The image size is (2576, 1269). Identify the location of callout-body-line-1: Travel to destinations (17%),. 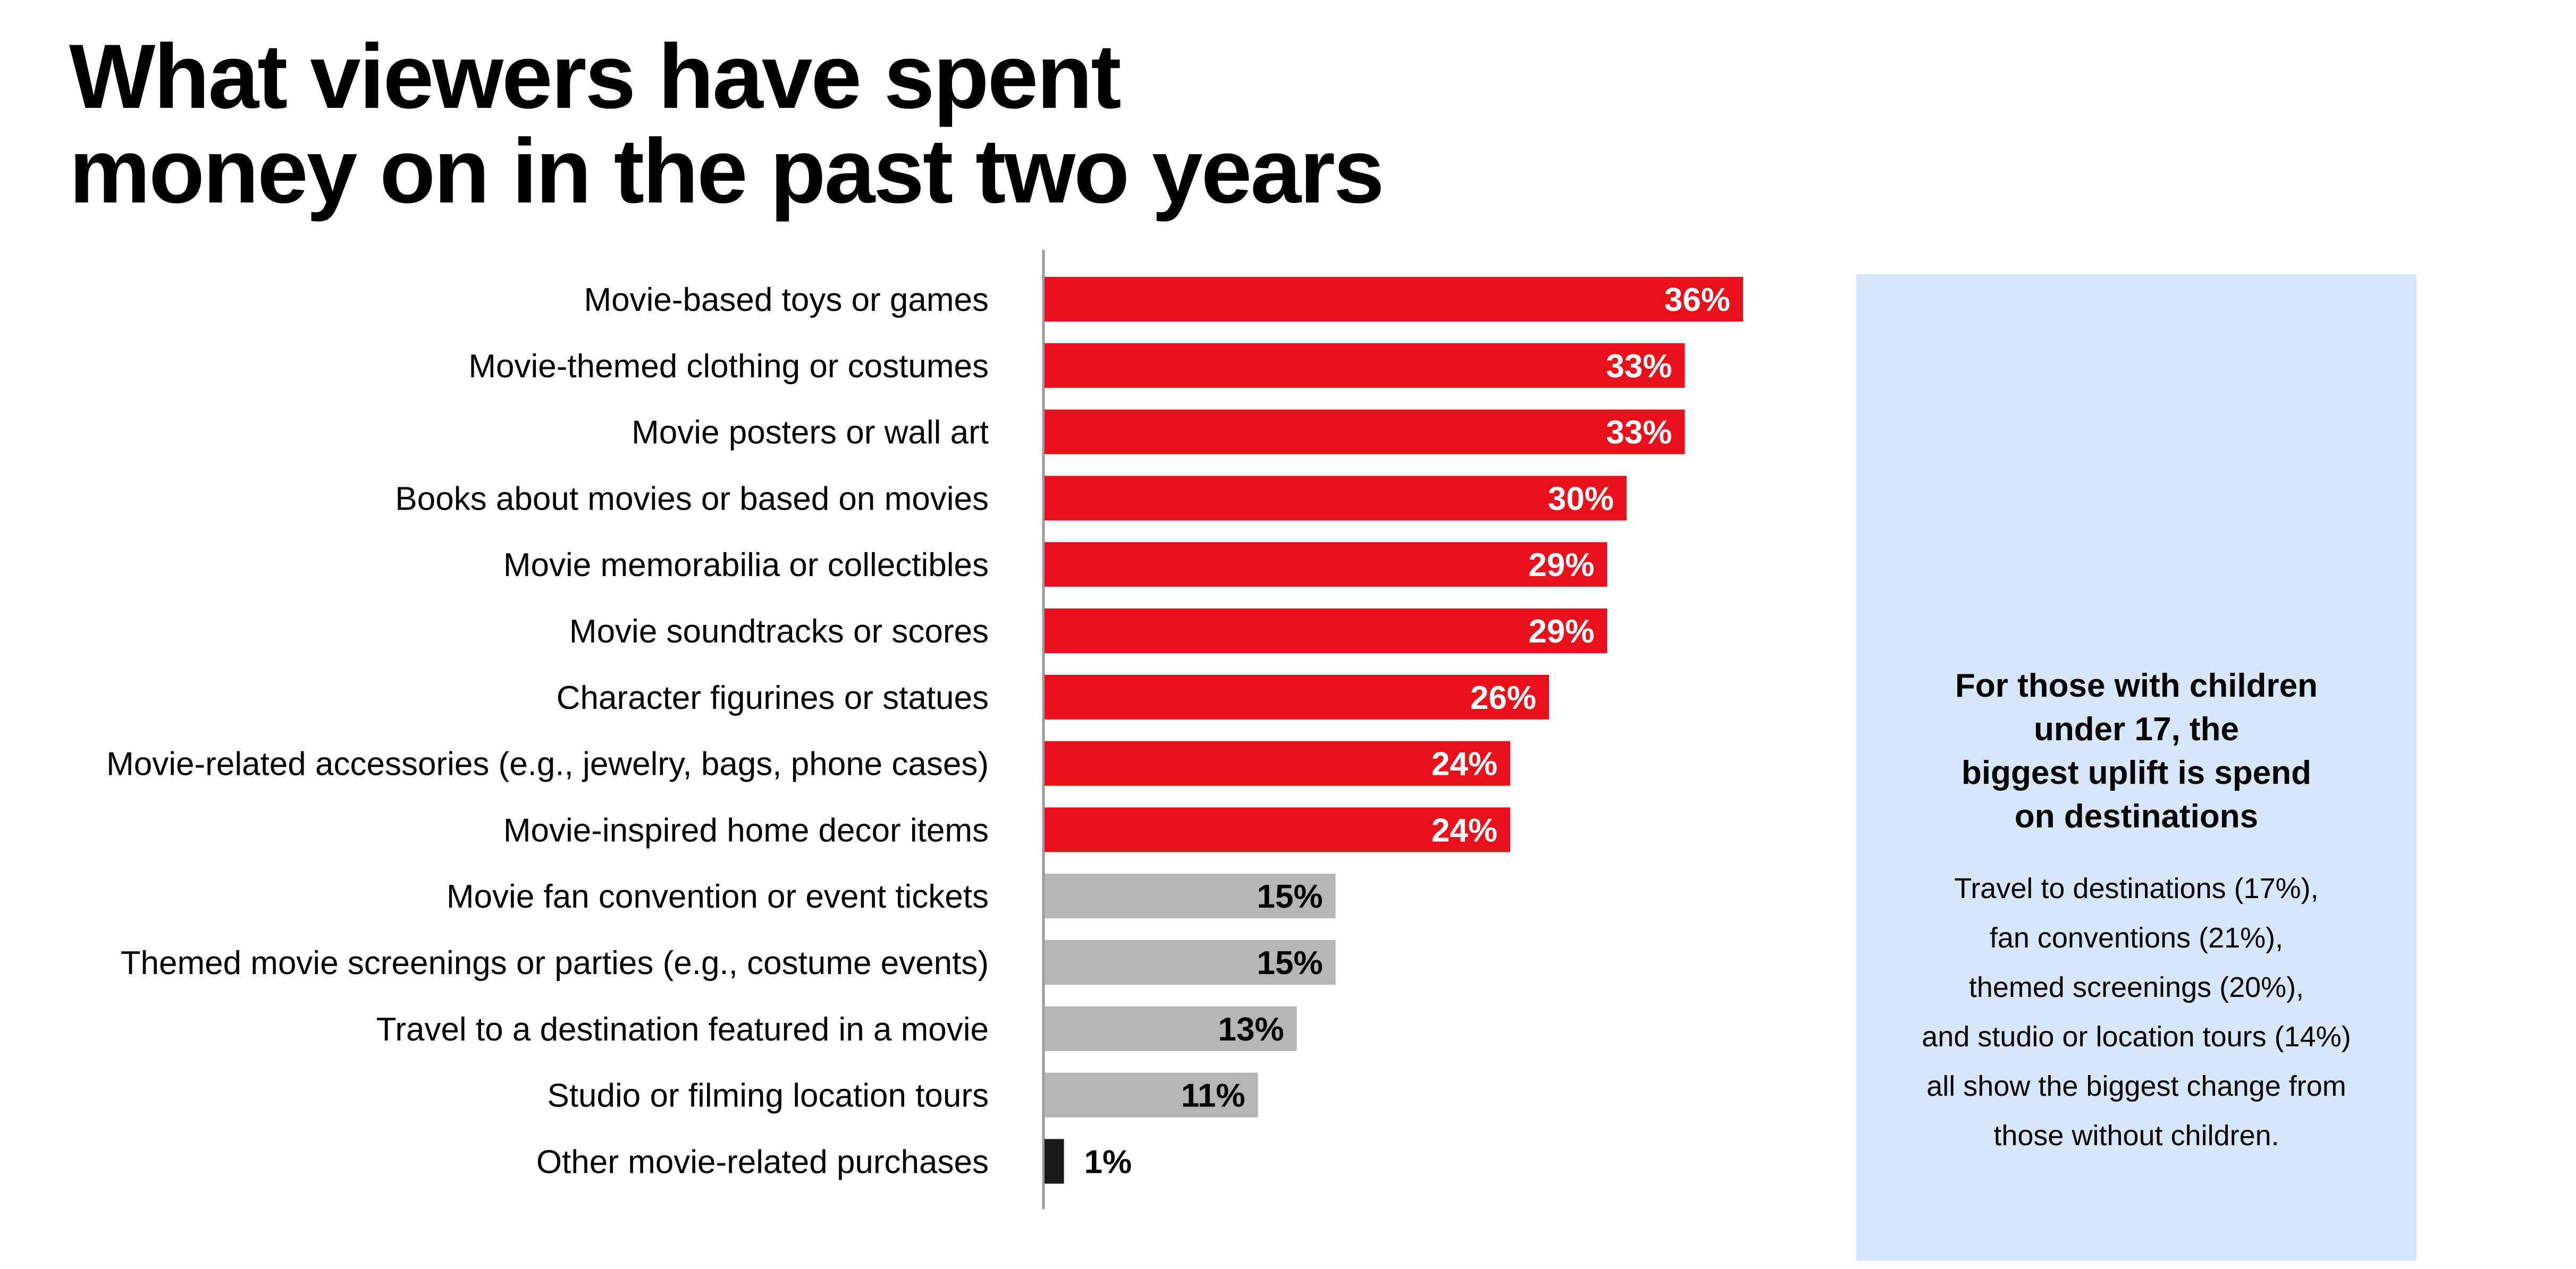
(2136, 888).